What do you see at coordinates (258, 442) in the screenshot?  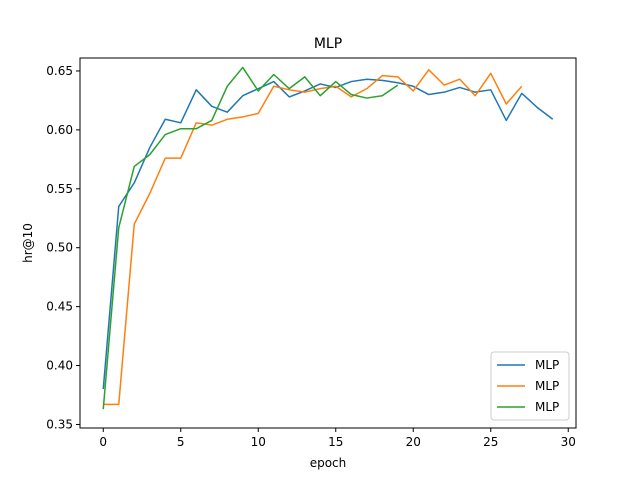 I see `x-tick-label: 10` at bounding box center [258, 442].